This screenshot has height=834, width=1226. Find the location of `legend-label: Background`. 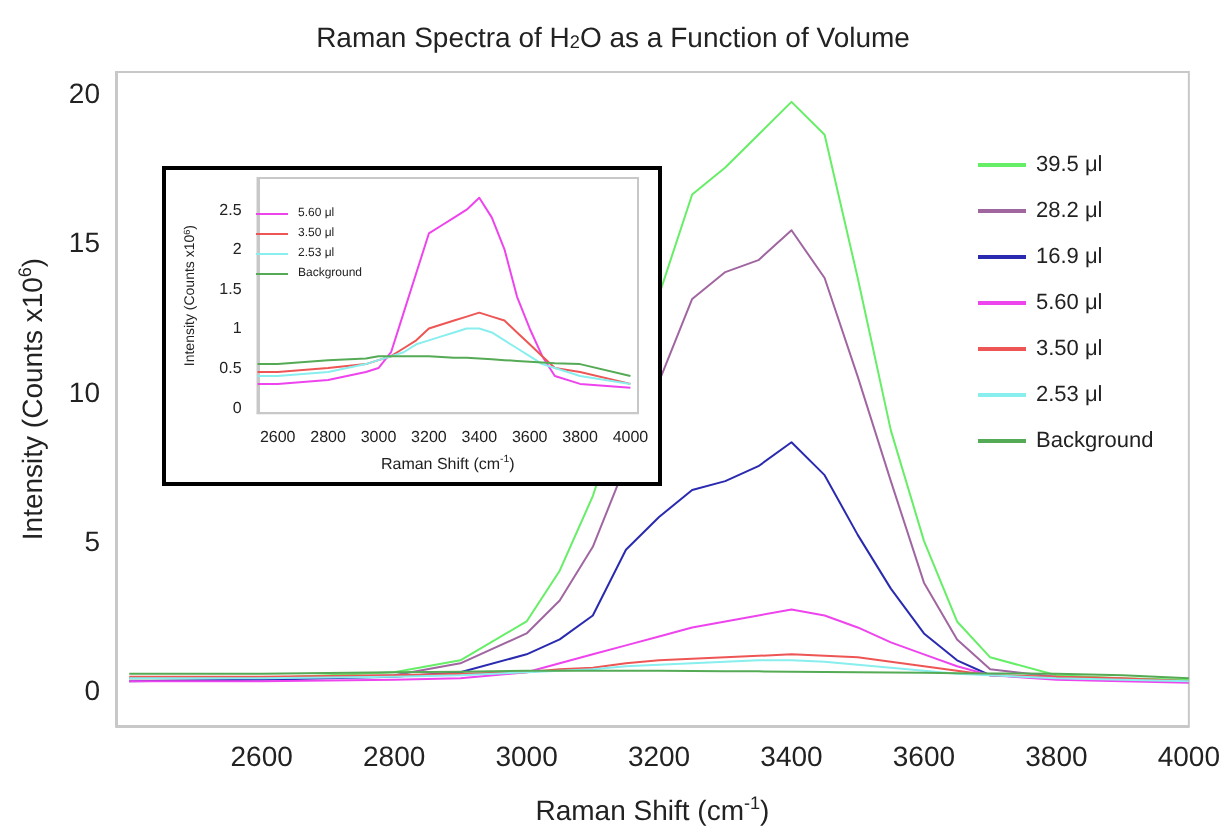

legend-label: Background is located at coordinates (1095, 441).